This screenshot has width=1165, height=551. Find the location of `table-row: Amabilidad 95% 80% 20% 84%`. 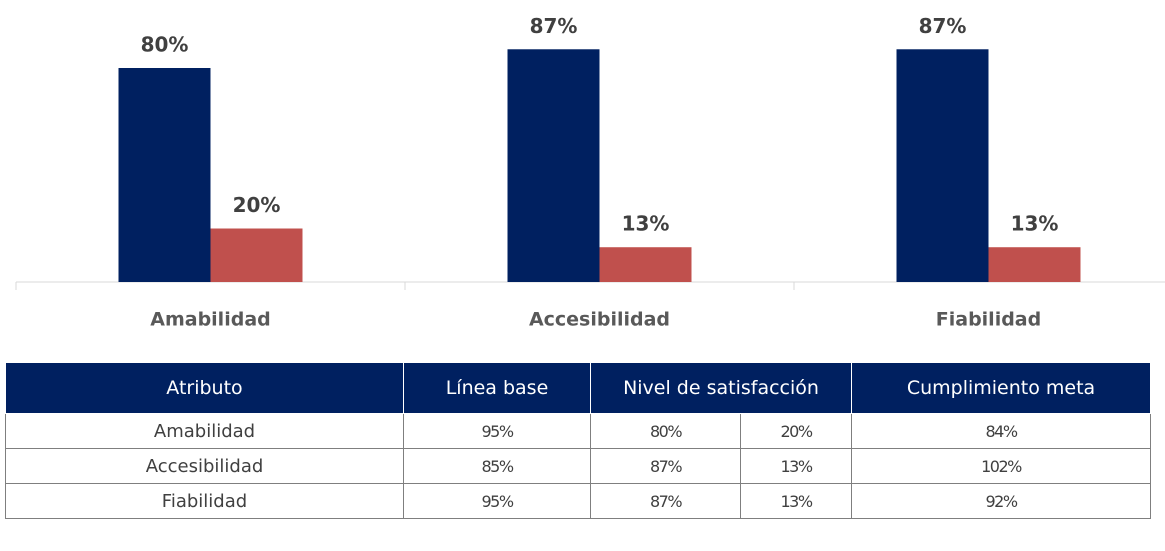

table-row: Amabilidad 95% 80% 20% 84% is located at coordinates (578, 431).